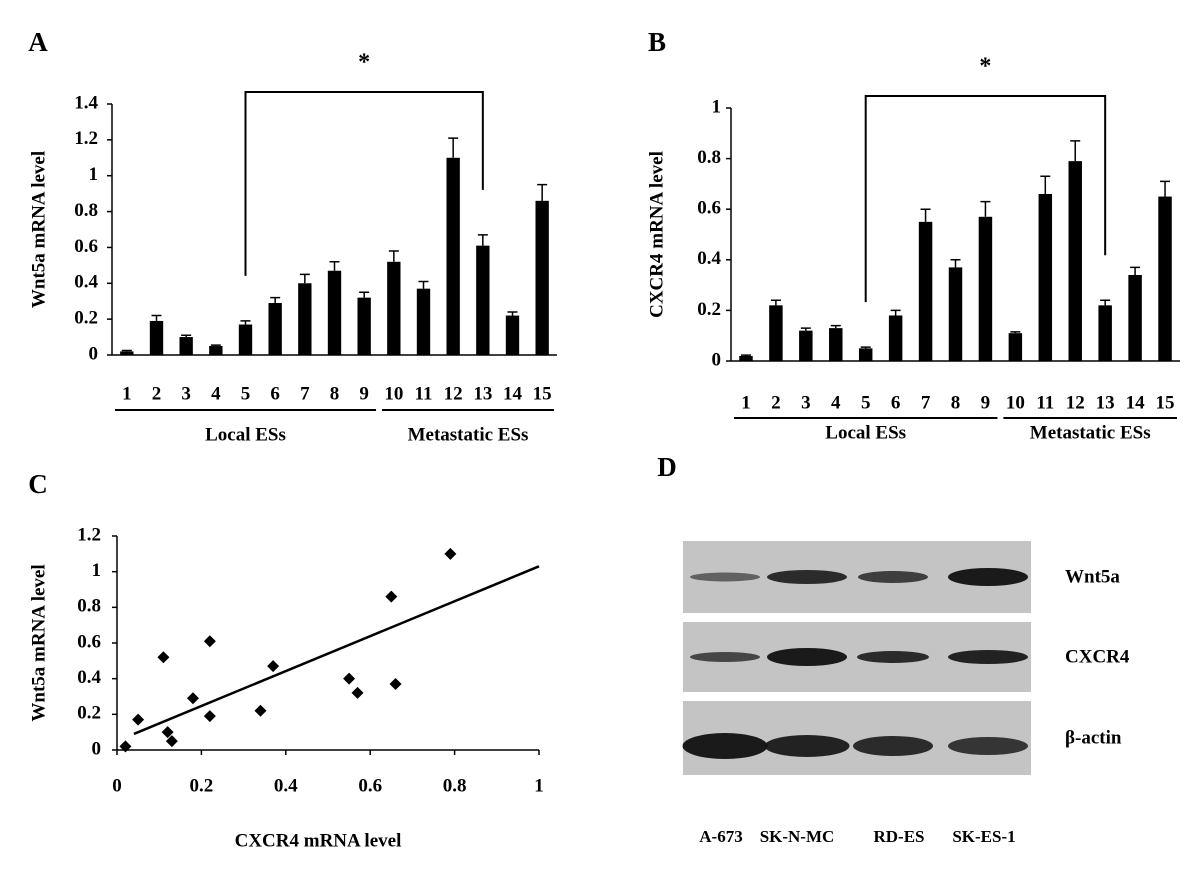 The width and height of the screenshot is (1200, 869). Describe the element at coordinates (657, 42) in the screenshot. I see `panel-label: B` at that location.